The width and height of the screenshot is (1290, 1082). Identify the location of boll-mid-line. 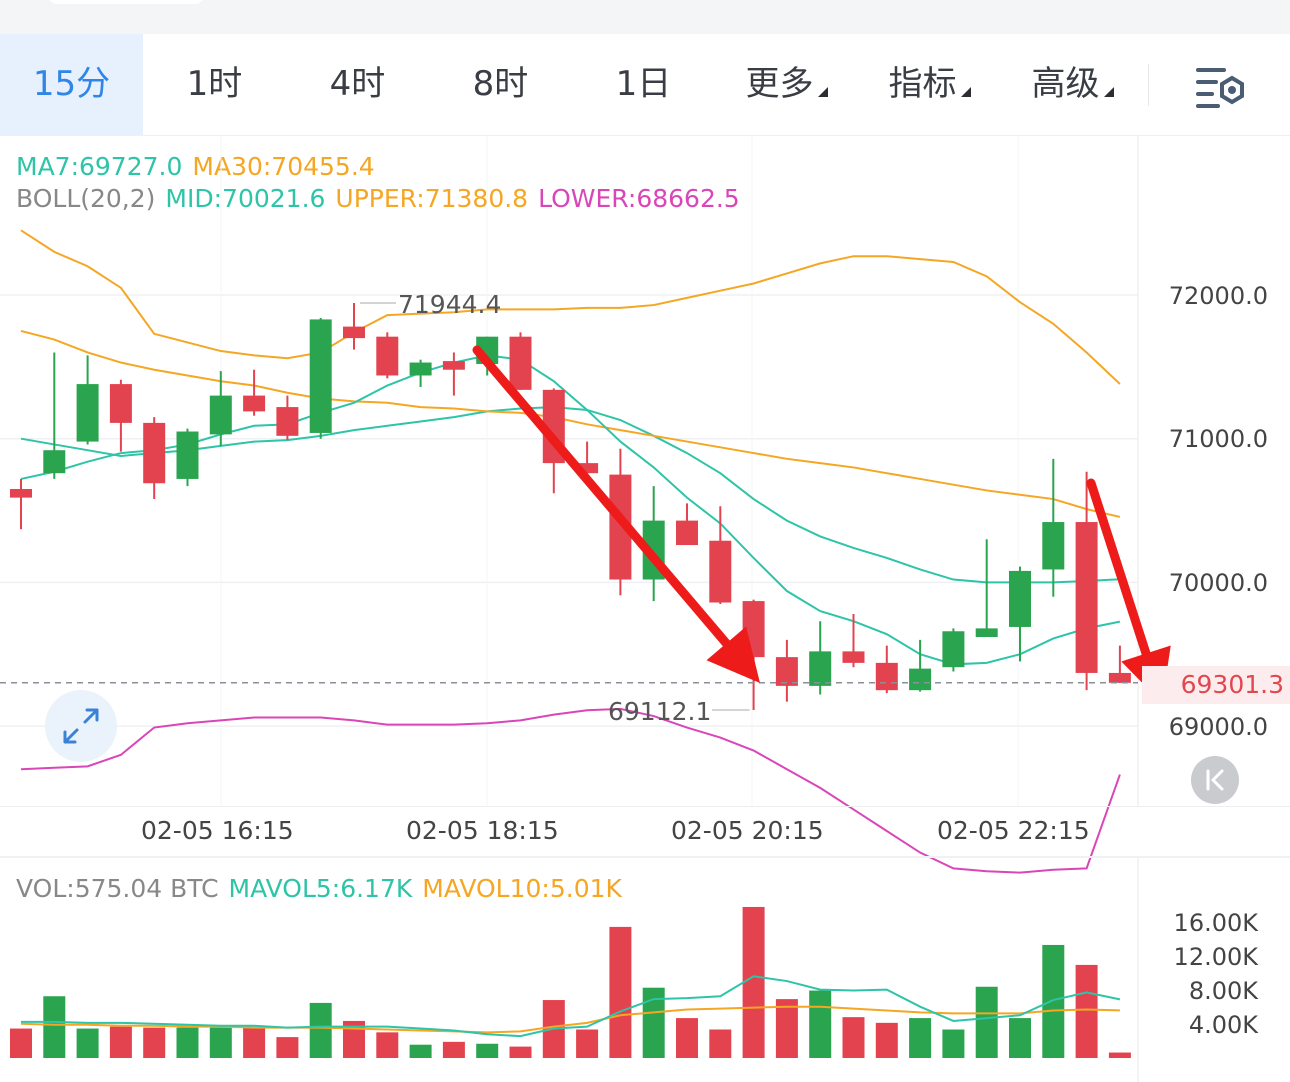
(570, 495).